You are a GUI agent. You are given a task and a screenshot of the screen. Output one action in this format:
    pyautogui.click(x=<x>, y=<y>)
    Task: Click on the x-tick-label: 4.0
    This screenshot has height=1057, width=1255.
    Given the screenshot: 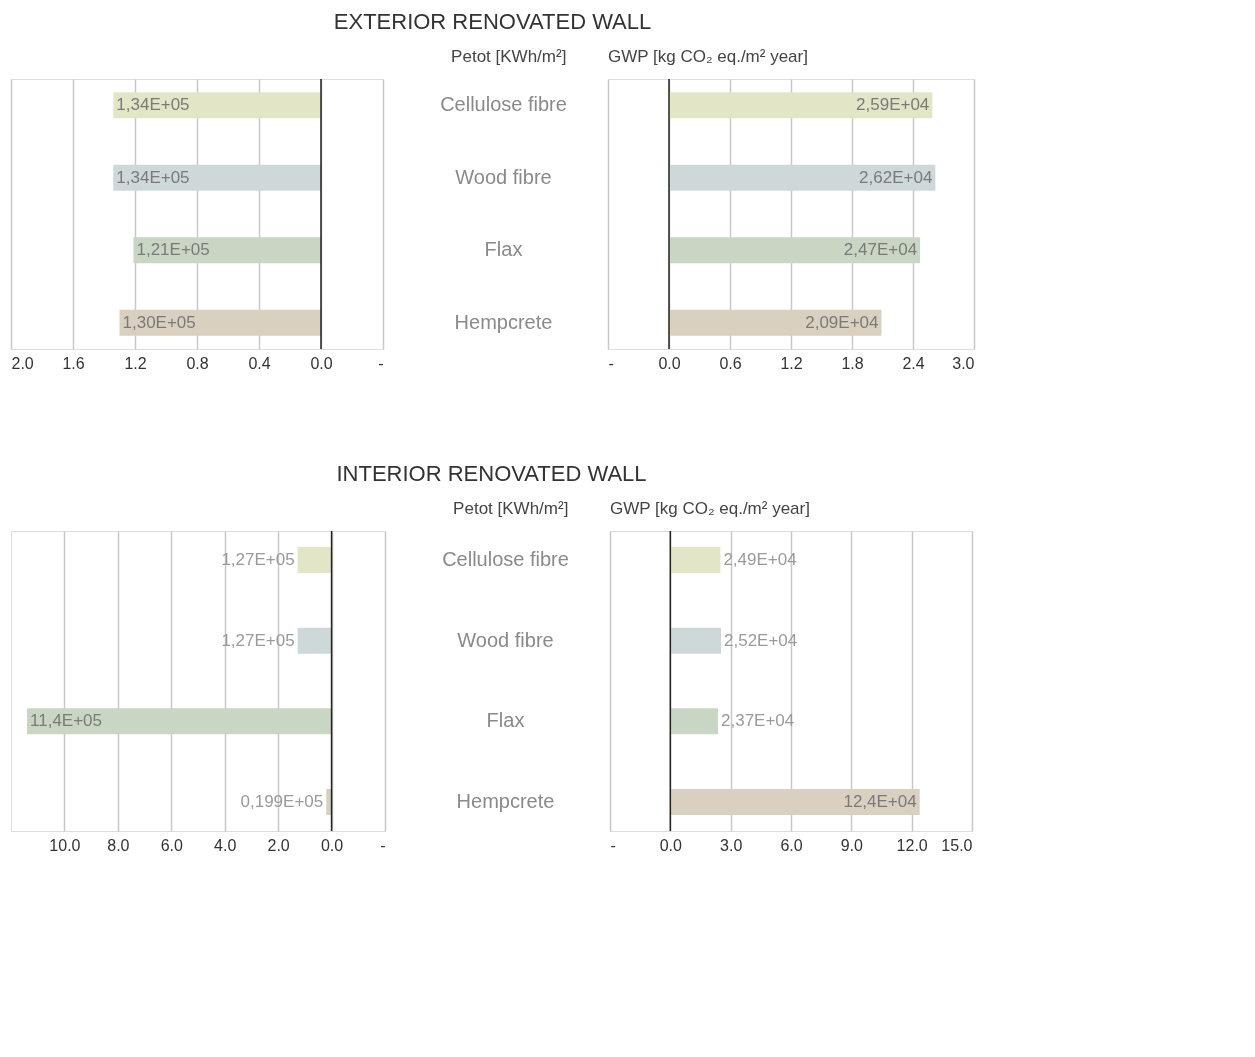 What is the action you would take?
    pyautogui.click(x=225, y=845)
    